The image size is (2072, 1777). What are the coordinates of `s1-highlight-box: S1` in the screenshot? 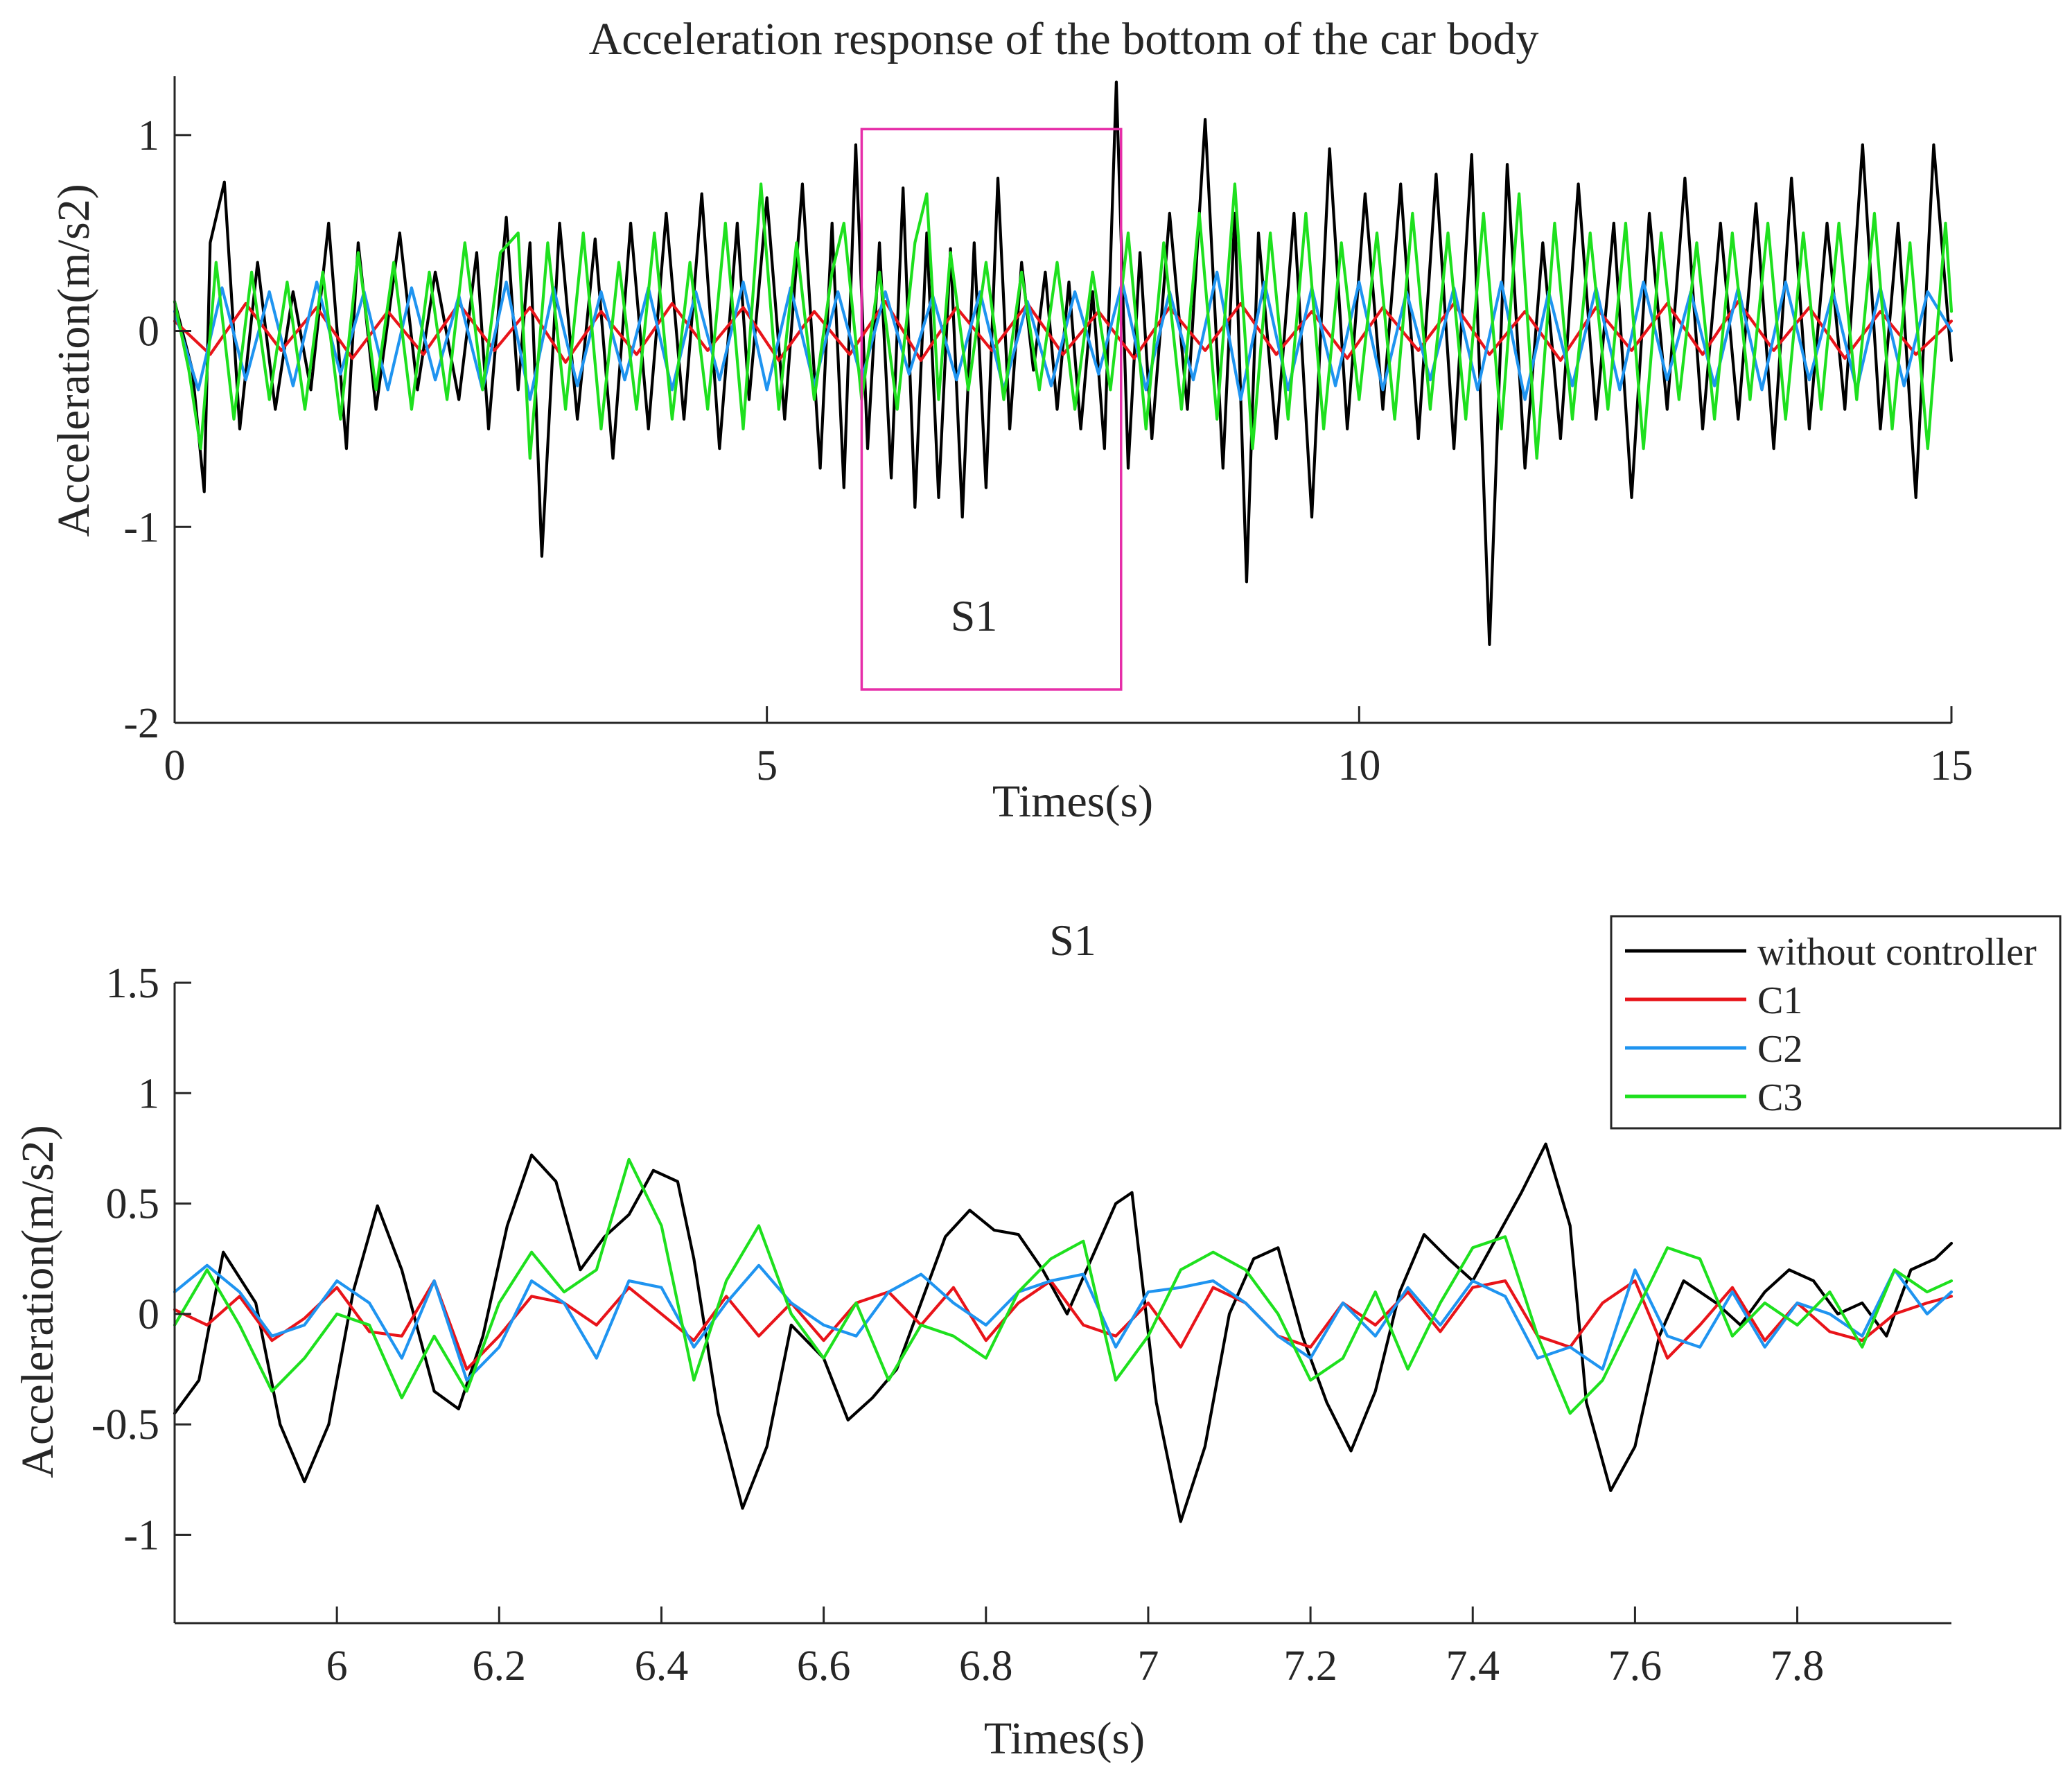 It's located at (991, 409).